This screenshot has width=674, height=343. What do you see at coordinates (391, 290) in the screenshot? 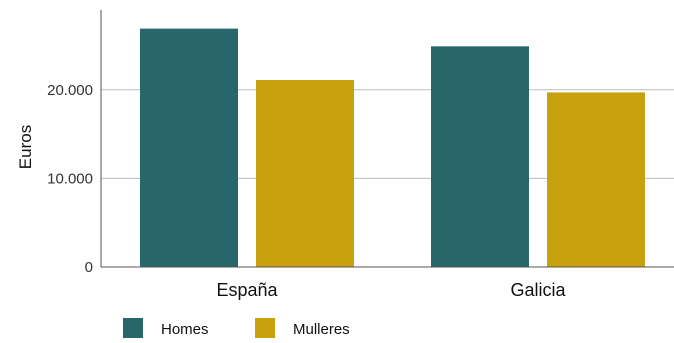
I see `x-category-labels: España Galicia` at bounding box center [391, 290].